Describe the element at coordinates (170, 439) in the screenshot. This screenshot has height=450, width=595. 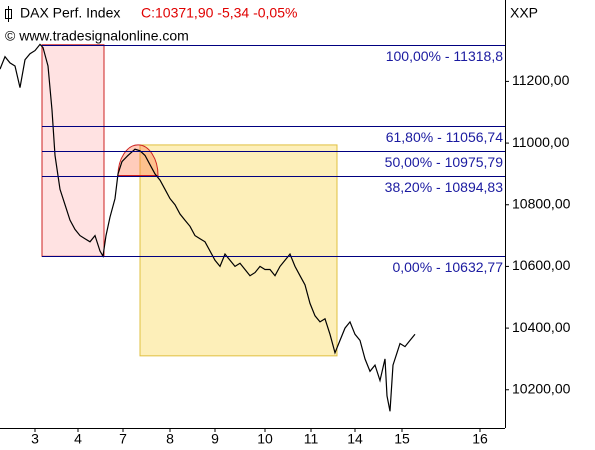
I see `x-tick-label: 8` at that location.